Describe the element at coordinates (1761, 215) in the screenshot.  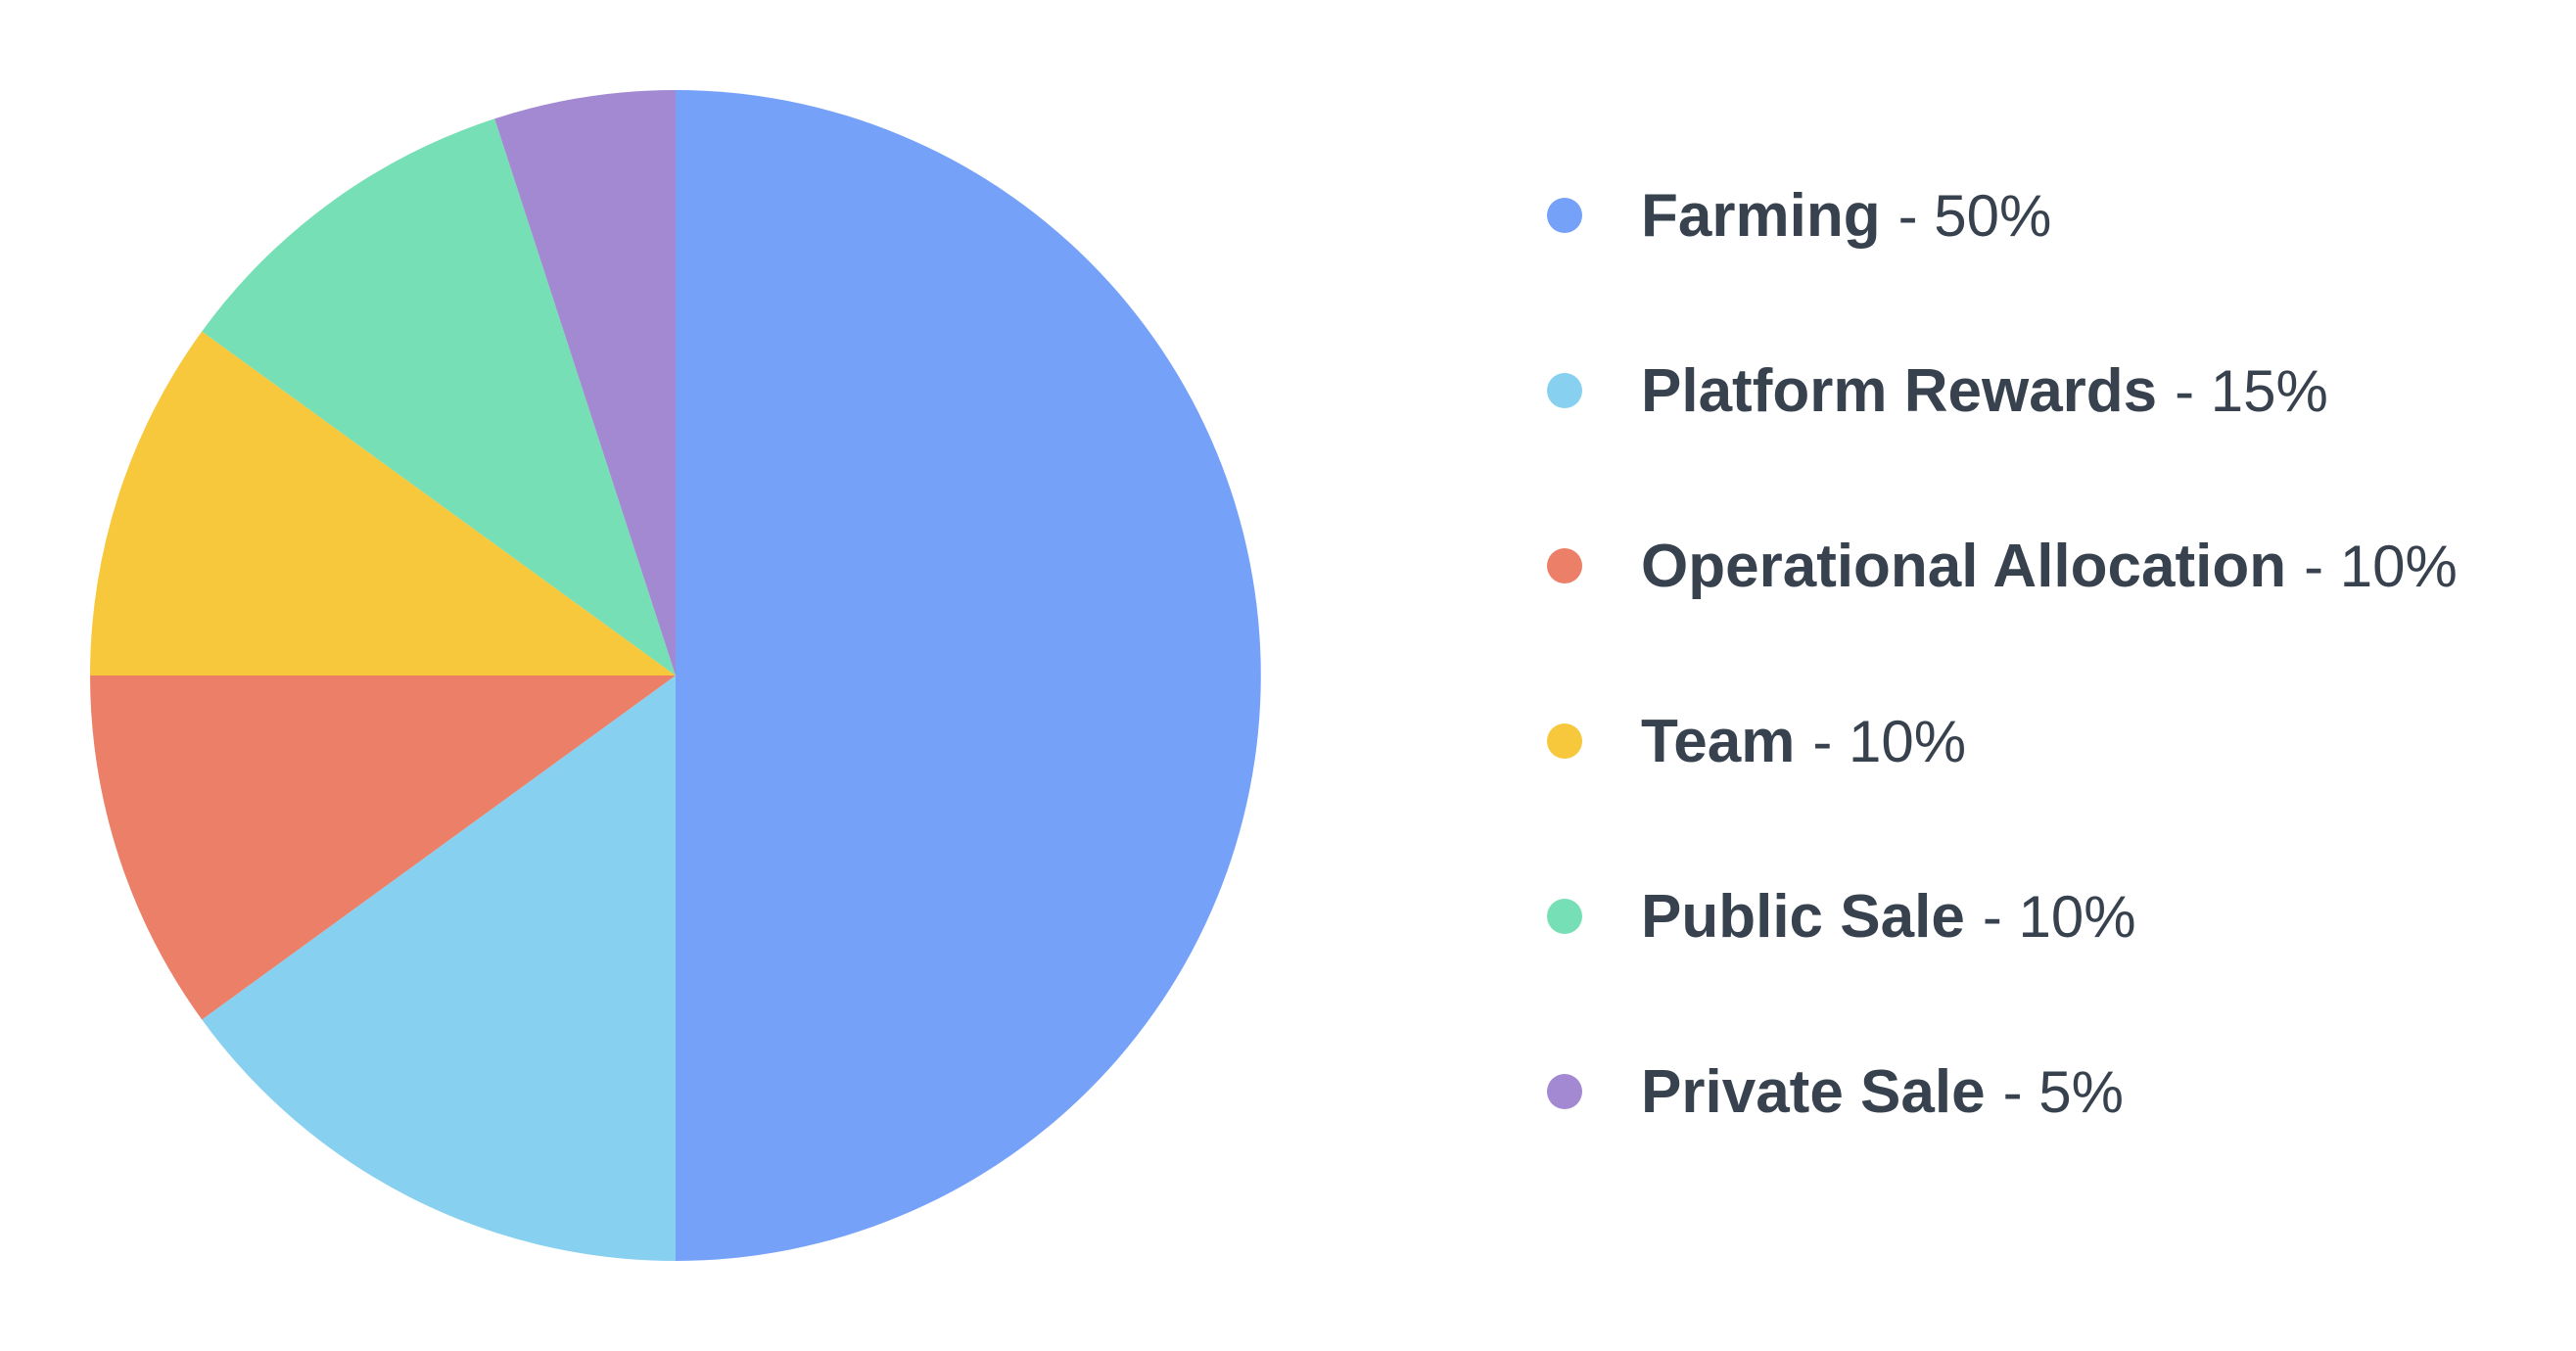
I see `legend-label-farming: Farming` at that location.